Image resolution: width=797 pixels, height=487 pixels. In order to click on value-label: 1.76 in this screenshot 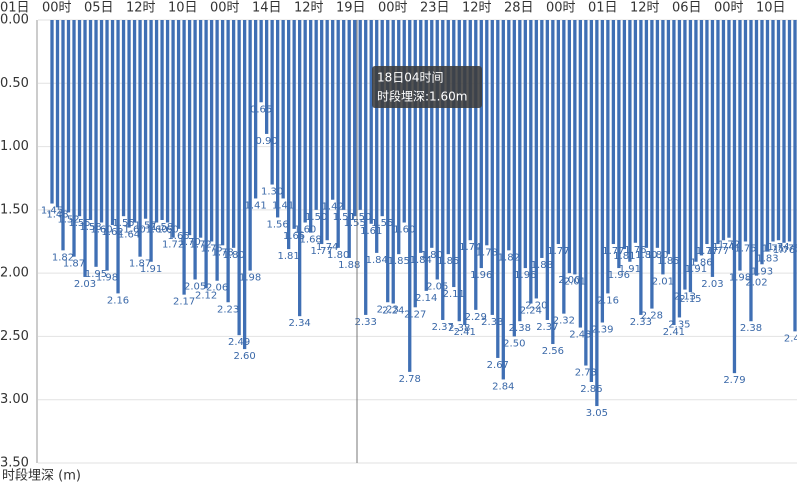, I will do `click(784, 250)`.